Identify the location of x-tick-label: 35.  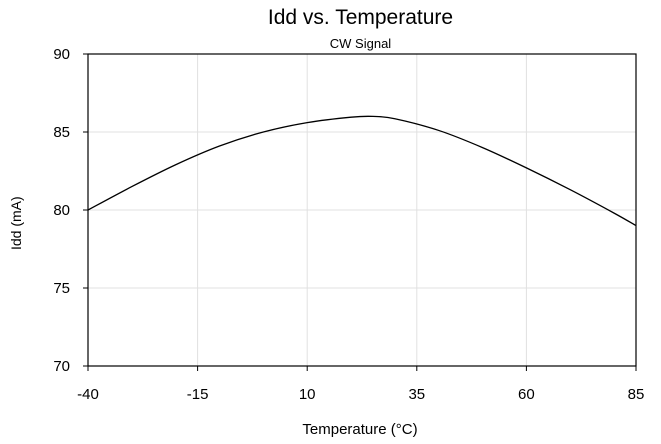
(416, 394).